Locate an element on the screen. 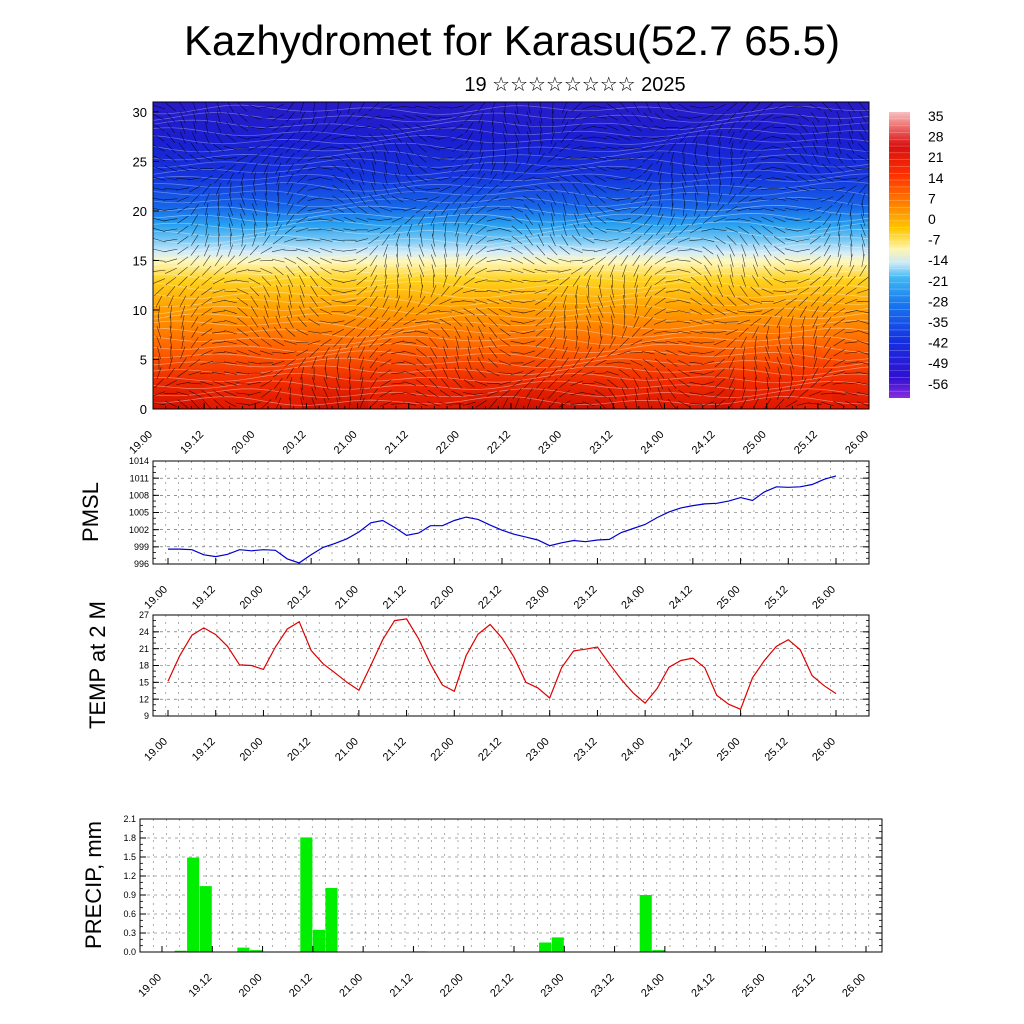 The width and height of the screenshot is (1024, 1024). precip-x-tick-label: 24.00 is located at coordinates (653, 986).